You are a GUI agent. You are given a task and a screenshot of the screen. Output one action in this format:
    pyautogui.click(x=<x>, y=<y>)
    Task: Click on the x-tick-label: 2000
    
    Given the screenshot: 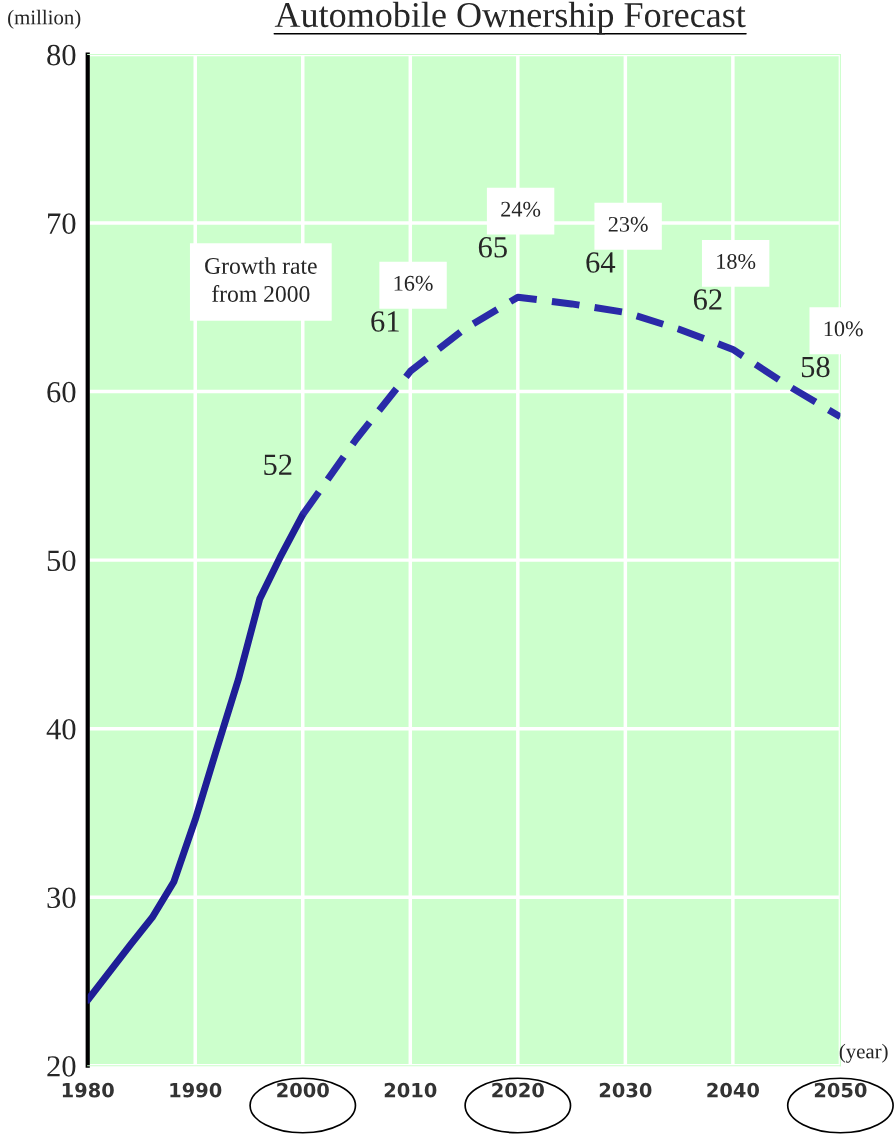 What is the action you would take?
    pyautogui.click(x=303, y=1090)
    